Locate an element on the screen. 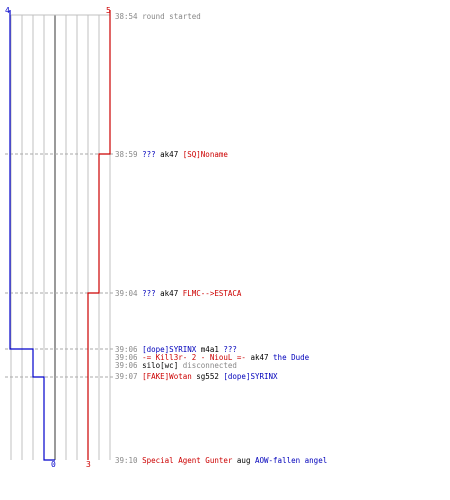 This screenshot has width=450, height=500. red-team-start-count: 5 is located at coordinates (108, 10).